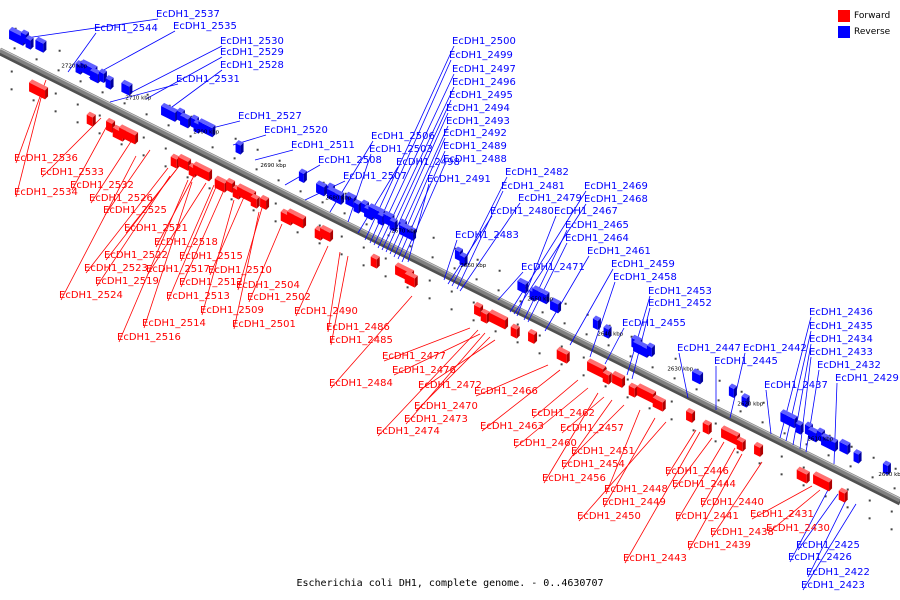 The width and height of the screenshot is (900, 600). I want to click on forward-gene-label: EcDH1_2462, so click(563, 413).